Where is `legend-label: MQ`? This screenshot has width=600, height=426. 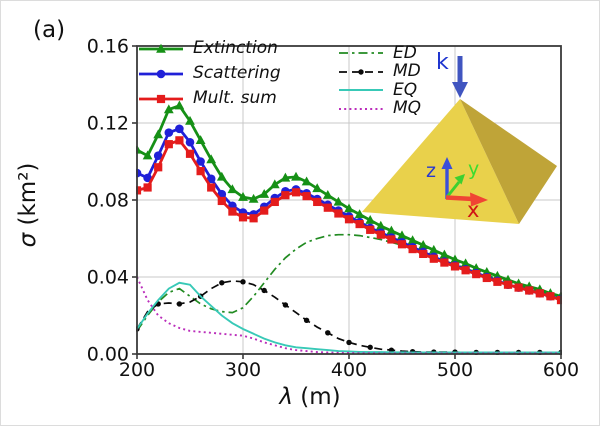
legend-label: MQ is located at coordinates (407, 108).